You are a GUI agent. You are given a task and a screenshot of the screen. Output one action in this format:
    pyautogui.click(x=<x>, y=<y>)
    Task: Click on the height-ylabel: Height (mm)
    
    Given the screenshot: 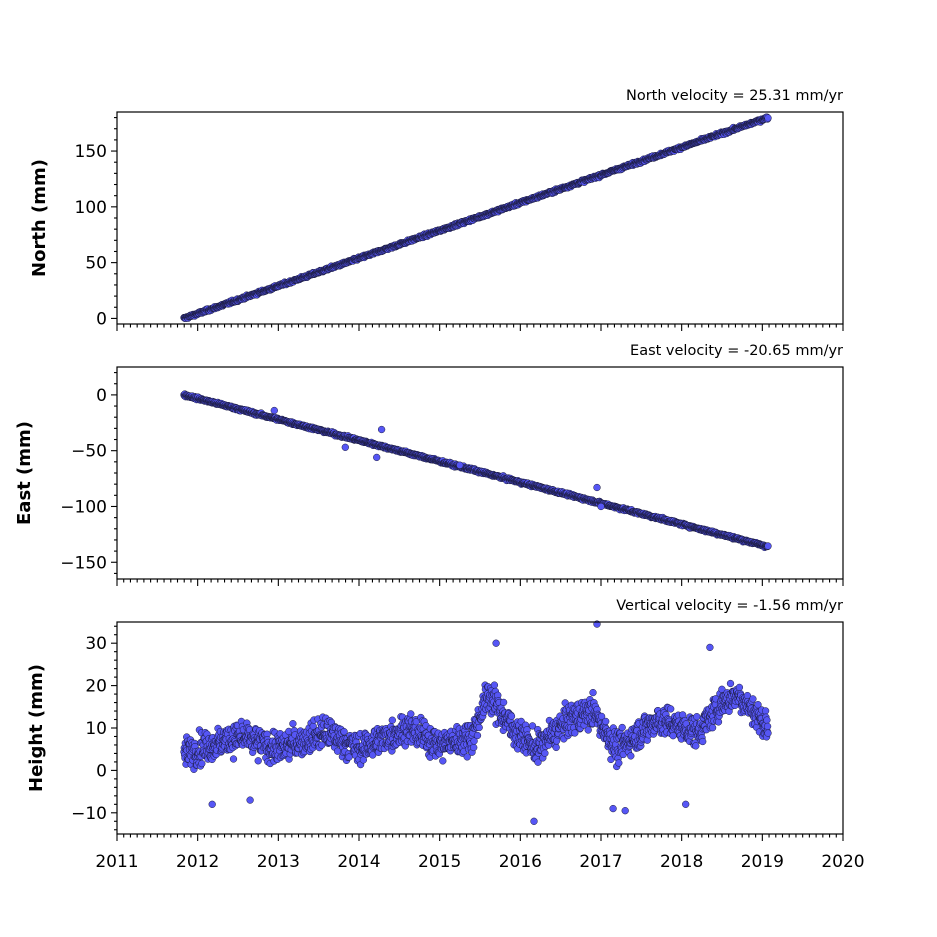 What is the action you would take?
    pyautogui.click(x=36, y=728)
    